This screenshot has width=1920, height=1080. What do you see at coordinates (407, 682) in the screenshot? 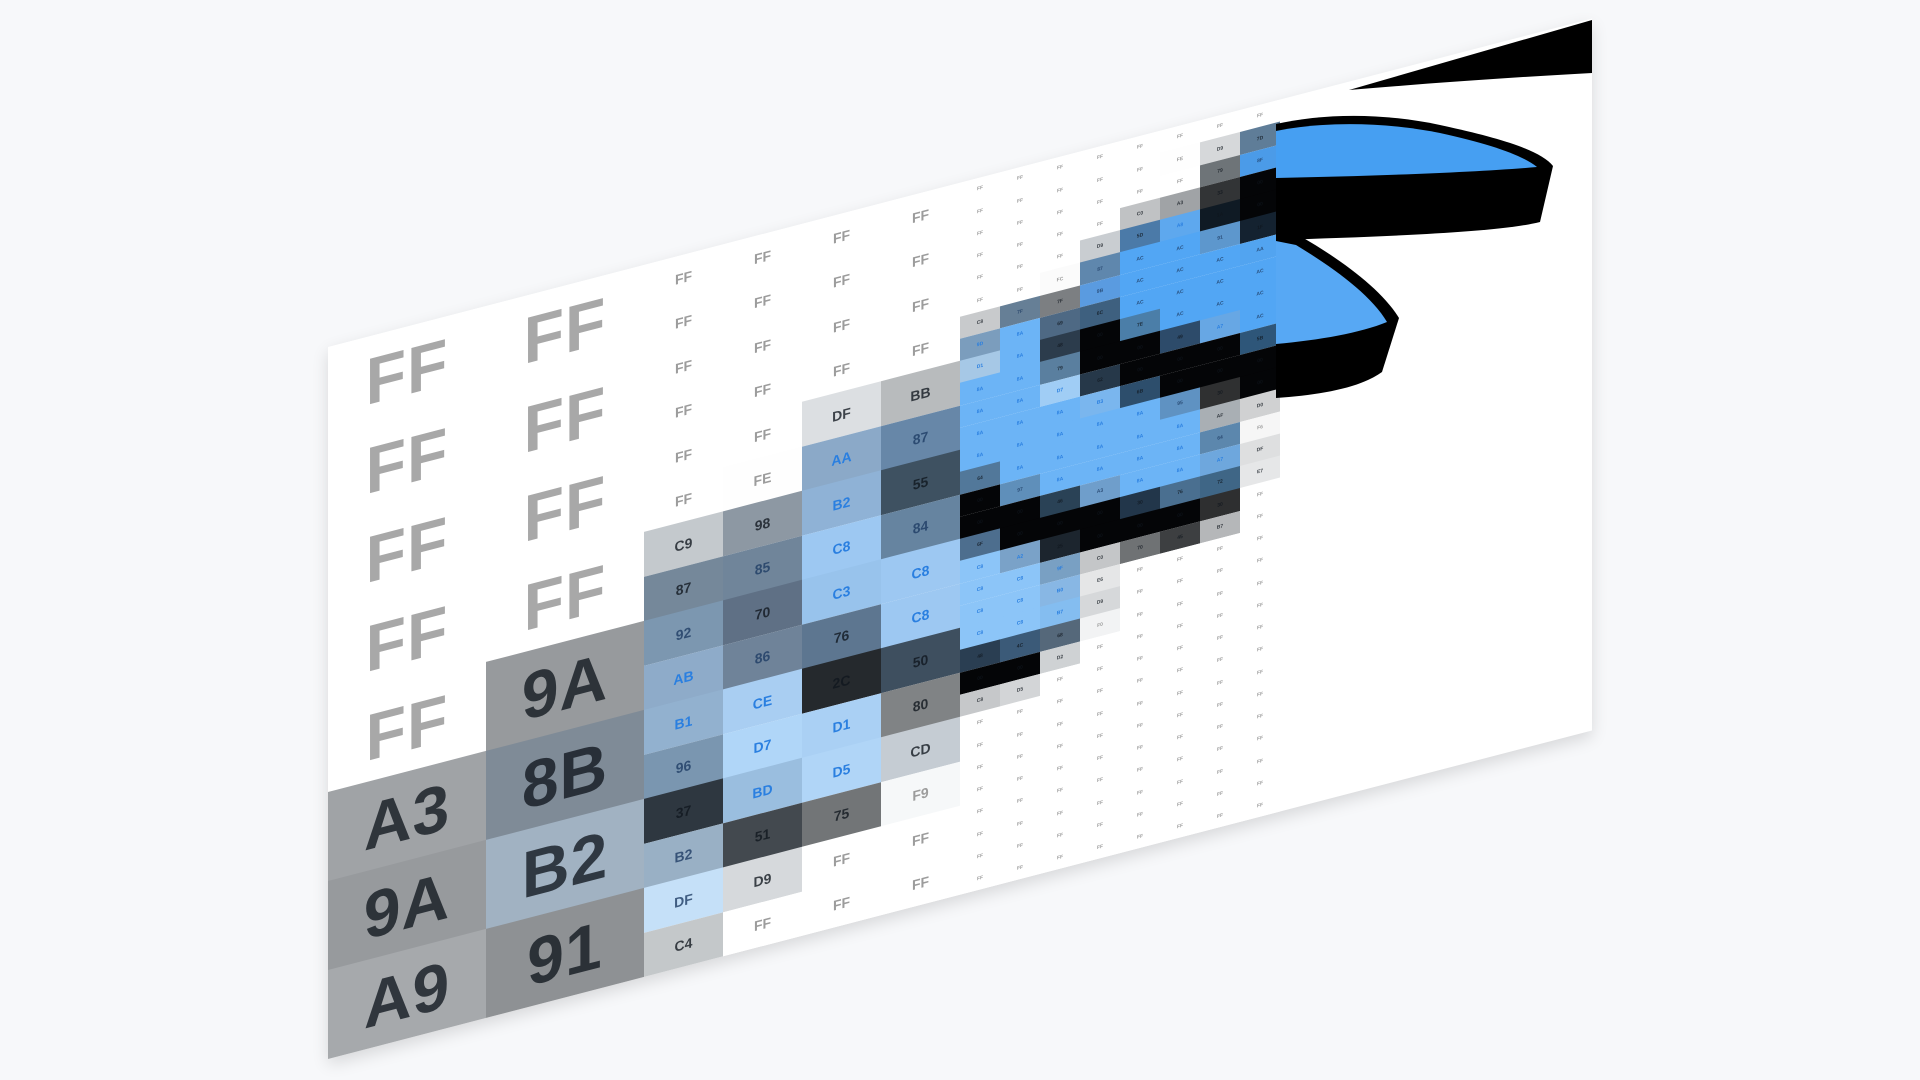
I see `big-column: FF FF FF FF FF A3 9A A9` at bounding box center [407, 682].